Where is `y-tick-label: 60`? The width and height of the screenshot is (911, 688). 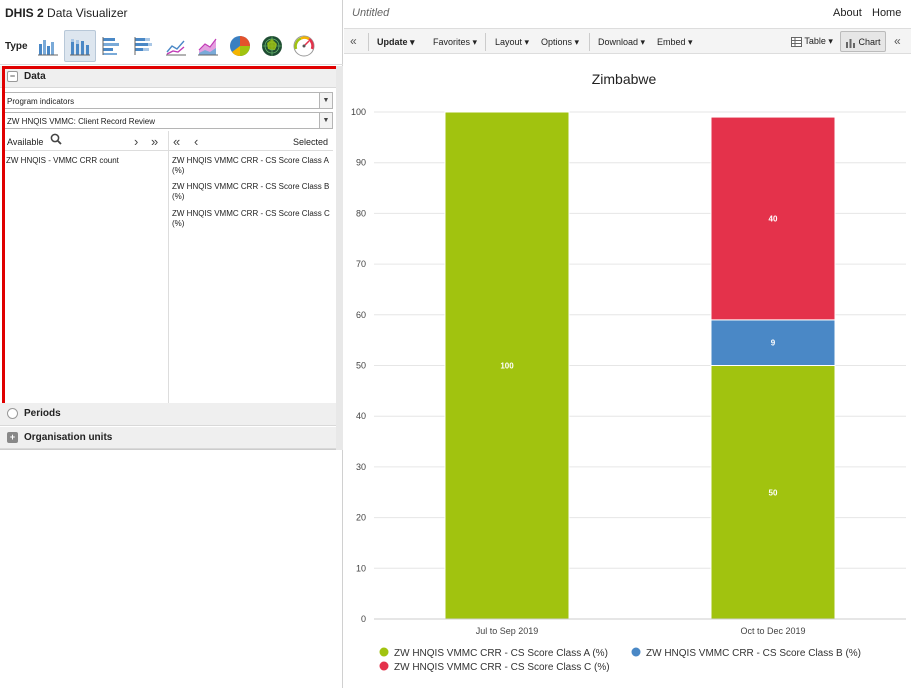 y-tick-label: 60 is located at coordinates (361, 315).